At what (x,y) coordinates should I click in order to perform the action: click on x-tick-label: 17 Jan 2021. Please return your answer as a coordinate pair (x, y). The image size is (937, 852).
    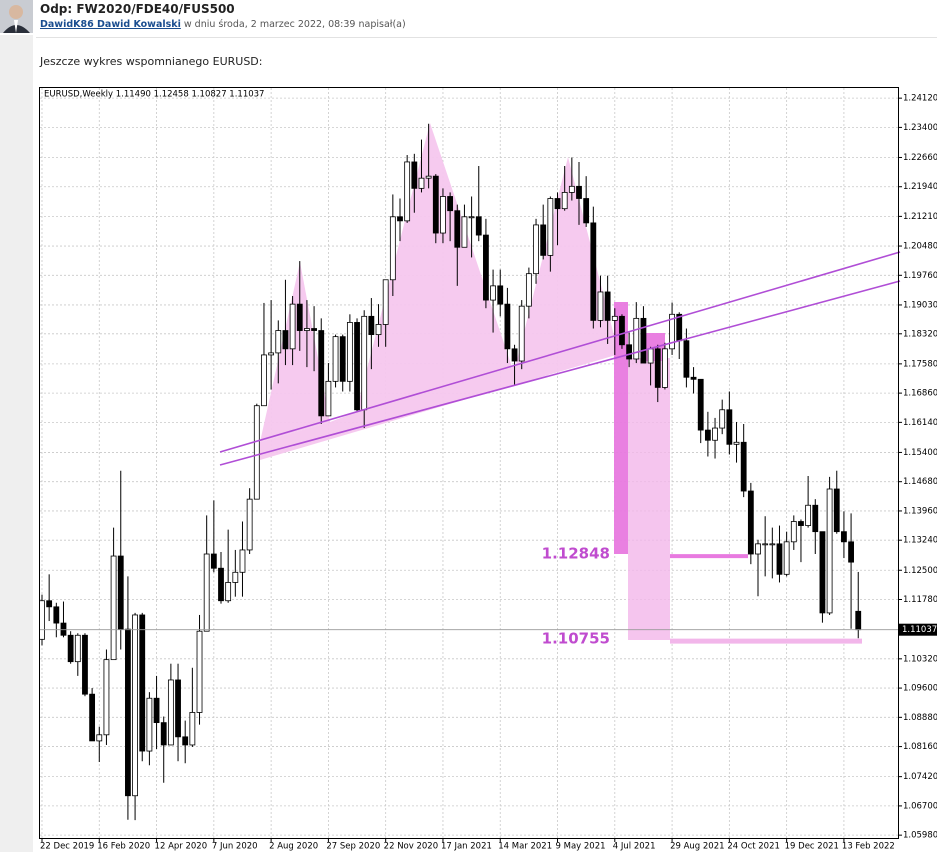
    Looking at the image, I should click on (466, 847).